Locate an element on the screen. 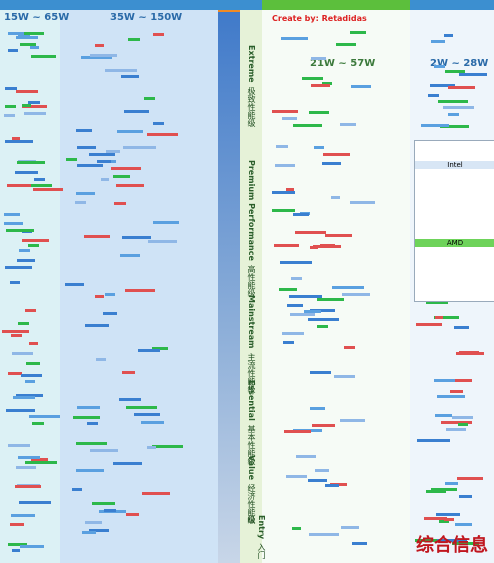  column-header: 2W ~ 28W is located at coordinates (459, 63).